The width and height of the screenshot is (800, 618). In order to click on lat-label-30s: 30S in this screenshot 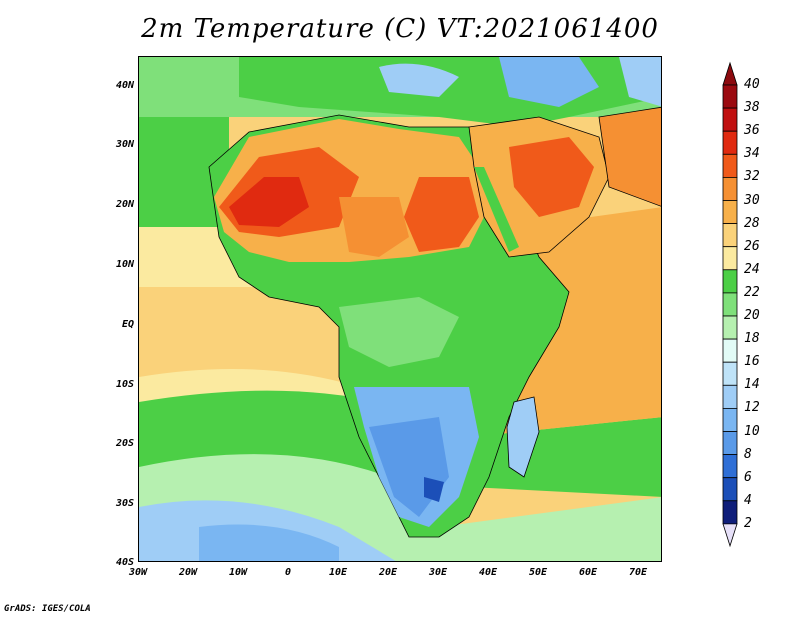, I will do `click(124, 503)`.